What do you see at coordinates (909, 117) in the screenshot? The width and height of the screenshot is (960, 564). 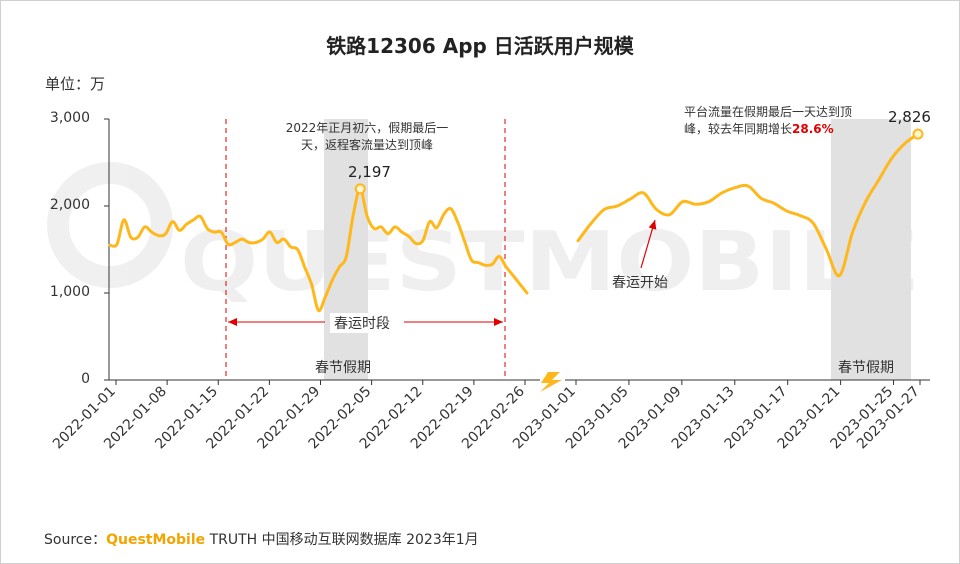 I see `peak-label-2023: 2,826` at bounding box center [909, 117].